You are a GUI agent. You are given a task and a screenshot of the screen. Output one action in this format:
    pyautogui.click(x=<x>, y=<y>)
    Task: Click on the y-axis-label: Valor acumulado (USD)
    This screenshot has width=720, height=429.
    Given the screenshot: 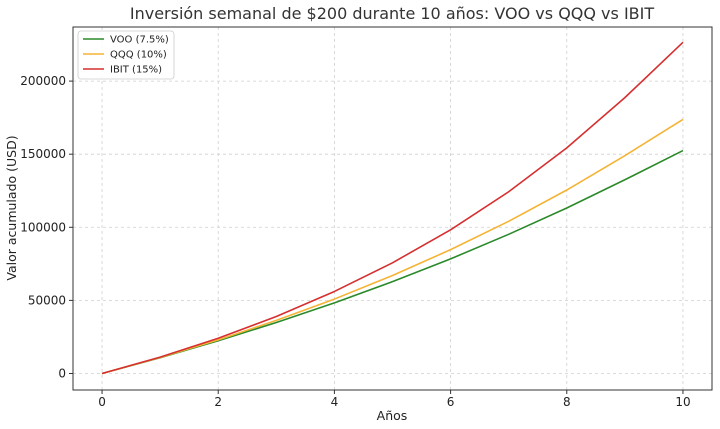 What is the action you would take?
    pyautogui.click(x=11, y=207)
    